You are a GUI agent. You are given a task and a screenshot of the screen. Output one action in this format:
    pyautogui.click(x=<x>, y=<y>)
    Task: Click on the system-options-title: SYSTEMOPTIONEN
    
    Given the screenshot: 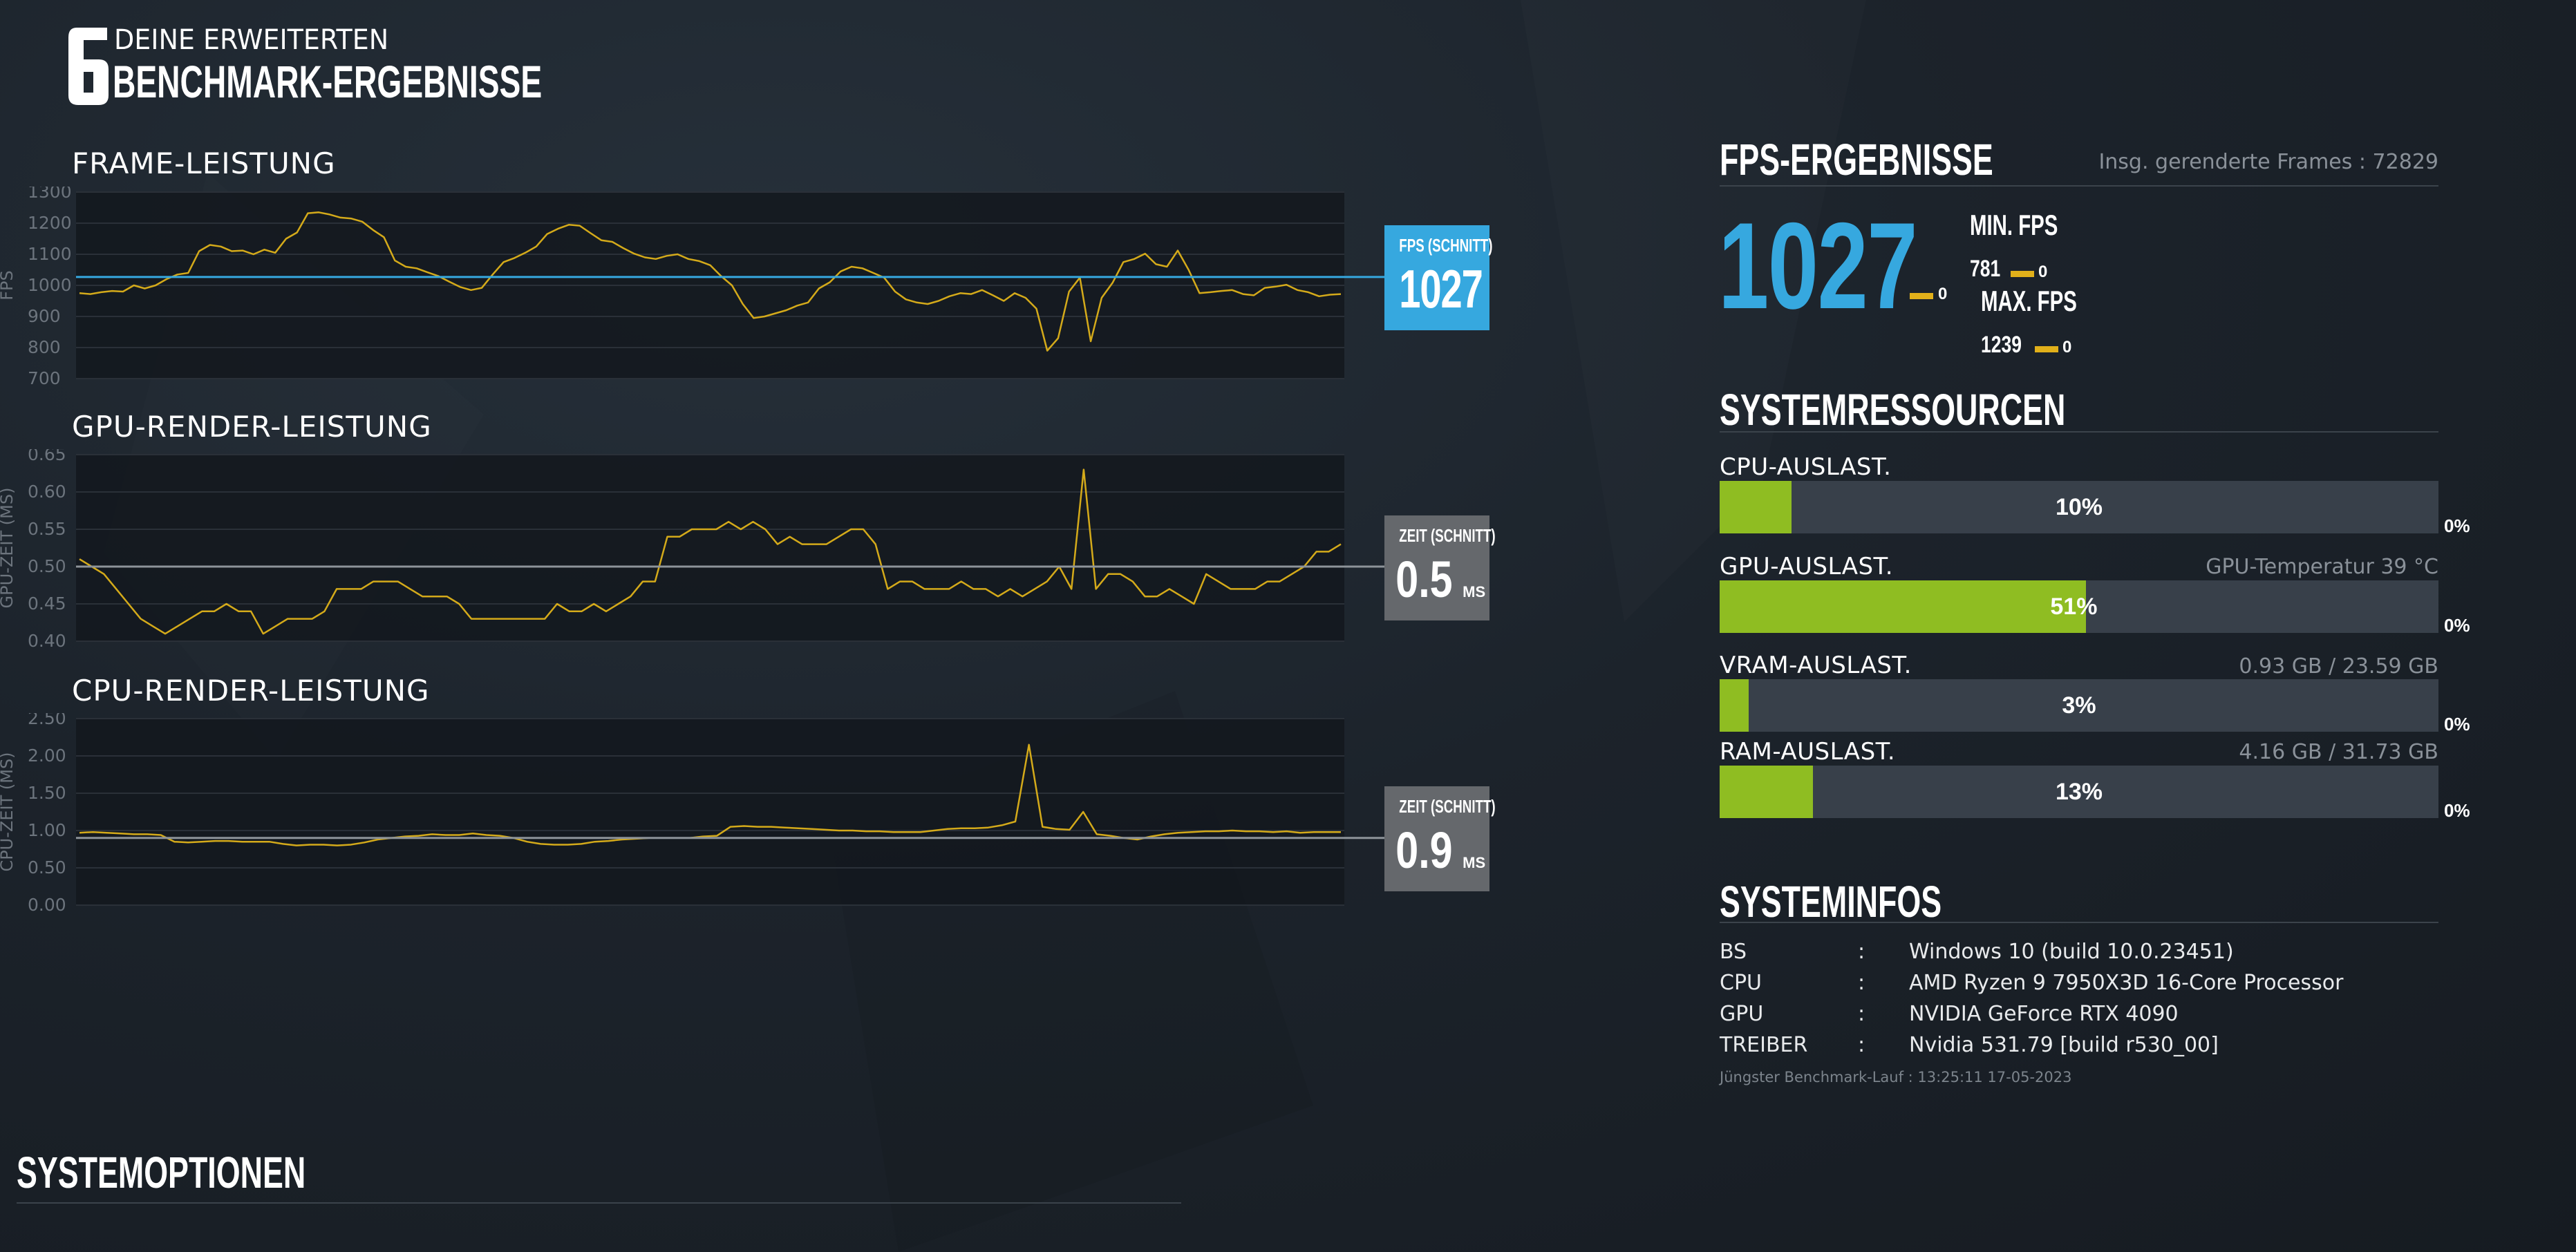 What is the action you would take?
    pyautogui.click(x=161, y=1172)
    